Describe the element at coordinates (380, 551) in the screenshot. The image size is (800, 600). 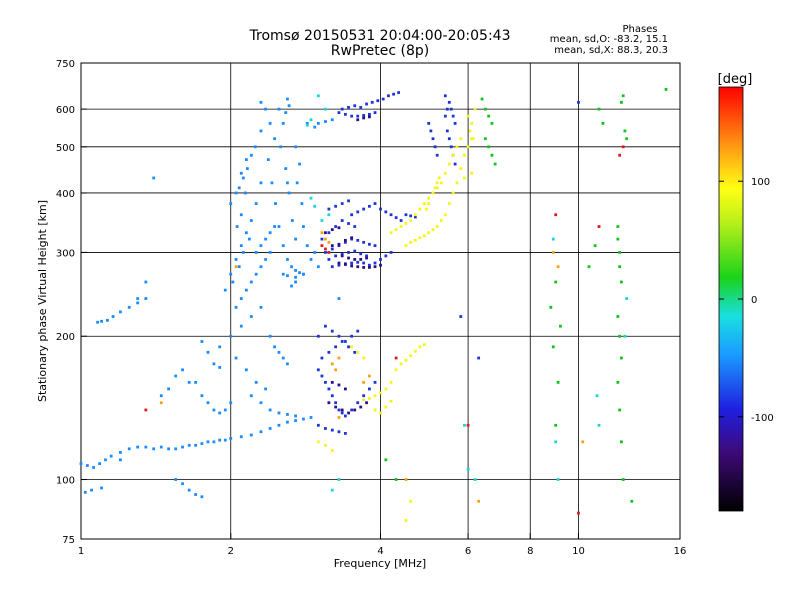
I see `x-tick-label: 4` at that location.